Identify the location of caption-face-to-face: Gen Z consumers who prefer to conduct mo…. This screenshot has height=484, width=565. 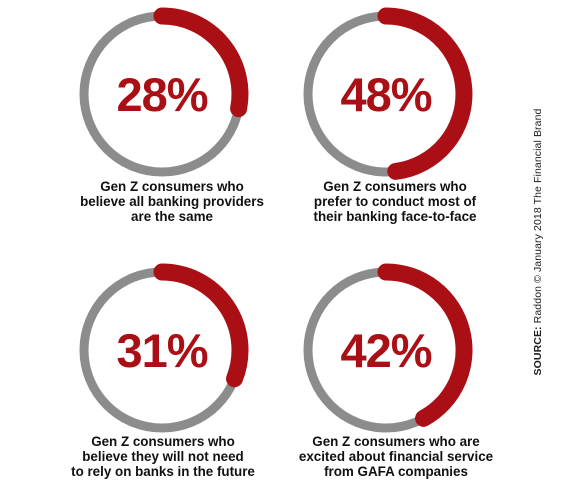
(395, 201).